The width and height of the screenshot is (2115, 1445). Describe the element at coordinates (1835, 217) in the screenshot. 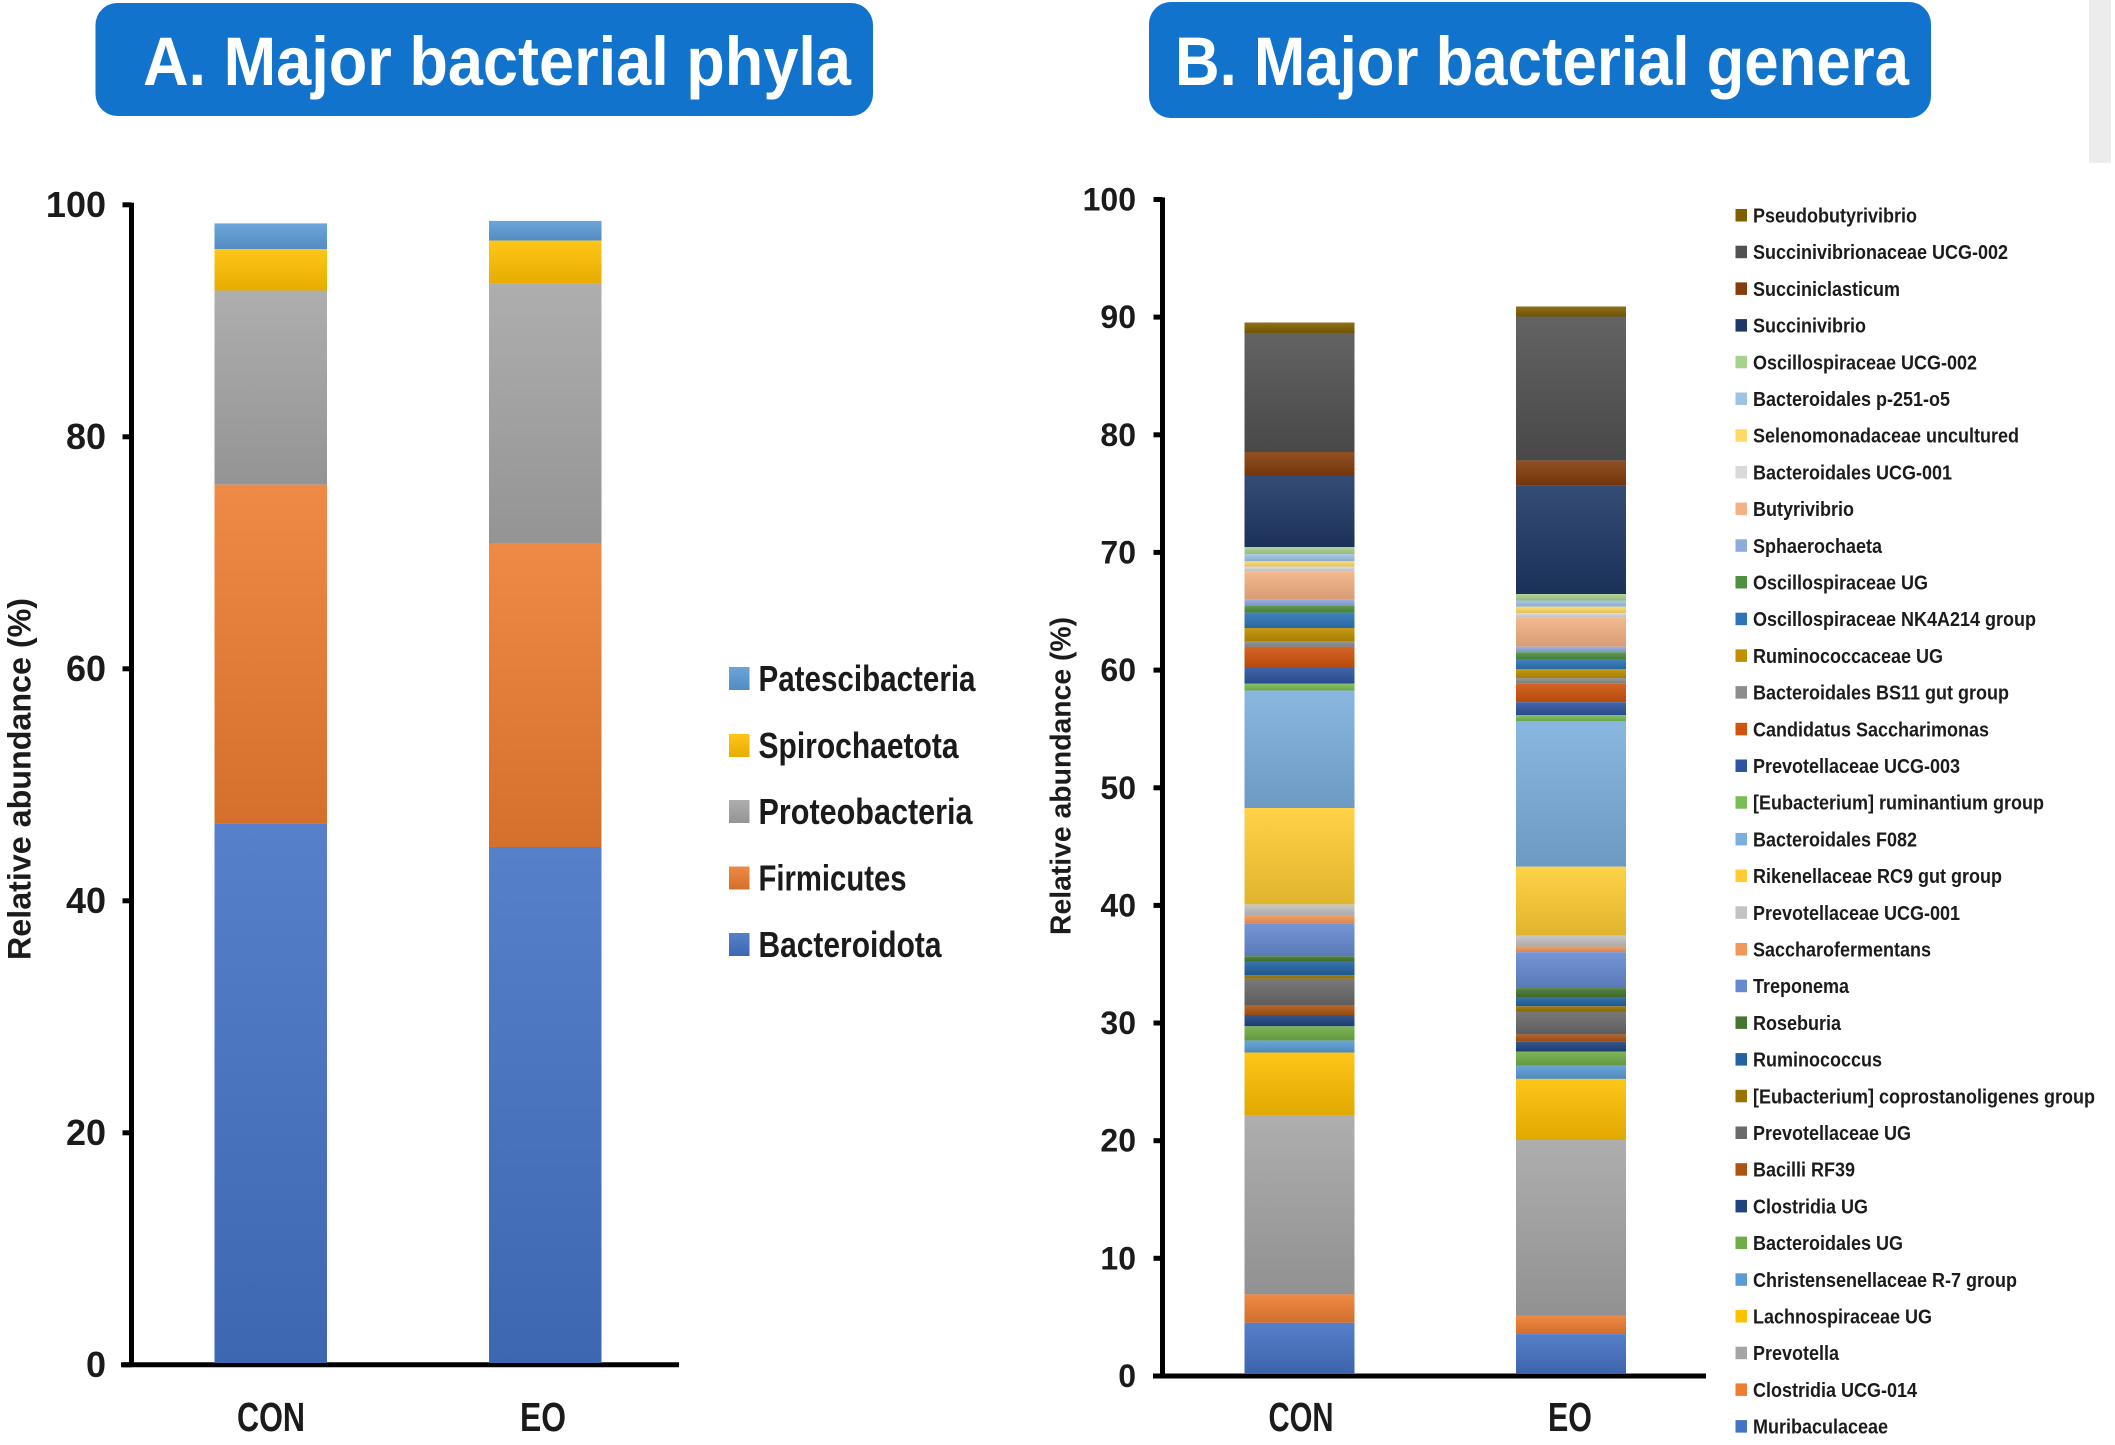

I see `svg-text: Pseudobutyrivibrio` at that location.